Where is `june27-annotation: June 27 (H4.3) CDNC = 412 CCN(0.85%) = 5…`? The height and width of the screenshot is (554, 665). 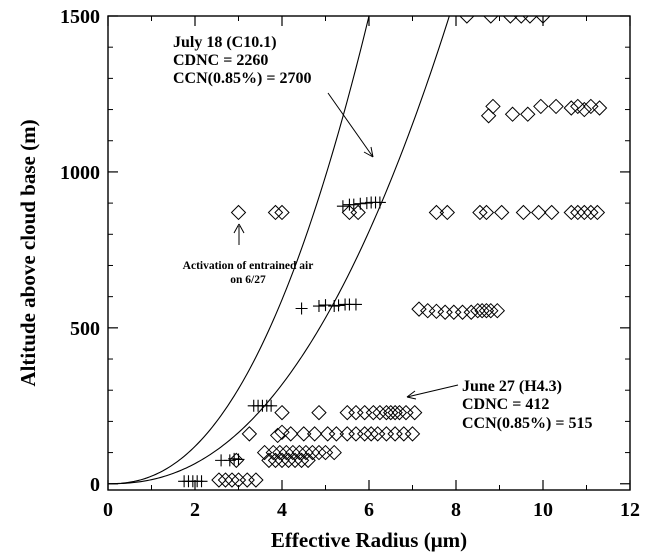
june27-annotation: June 27 (H4.3) CDNC = 412 CCN(0.85%) = 5… is located at coordinates (499, 405).